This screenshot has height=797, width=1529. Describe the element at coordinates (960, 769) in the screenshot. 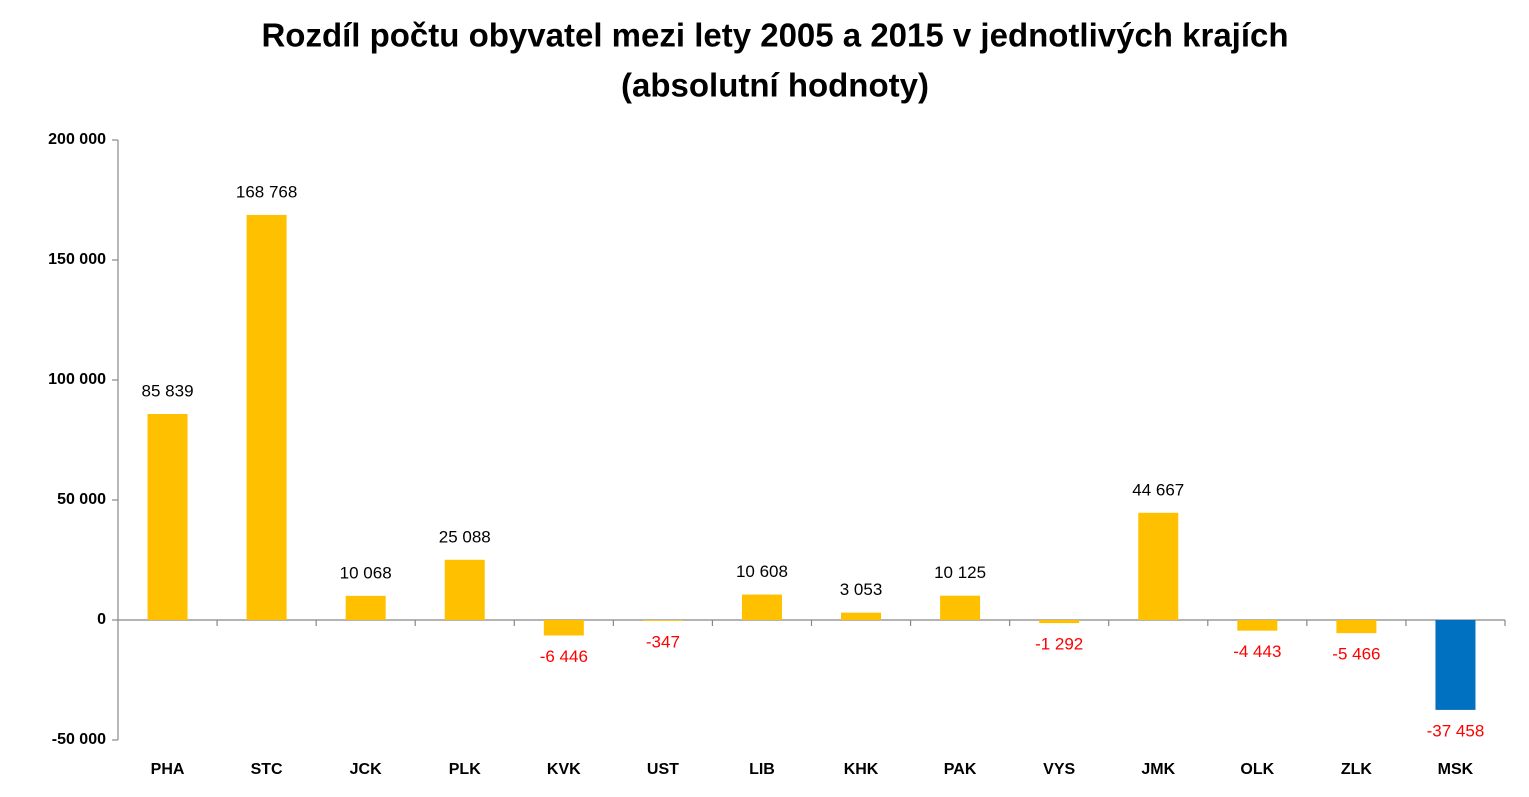

I see `x-tick-label: PAK` at that location.